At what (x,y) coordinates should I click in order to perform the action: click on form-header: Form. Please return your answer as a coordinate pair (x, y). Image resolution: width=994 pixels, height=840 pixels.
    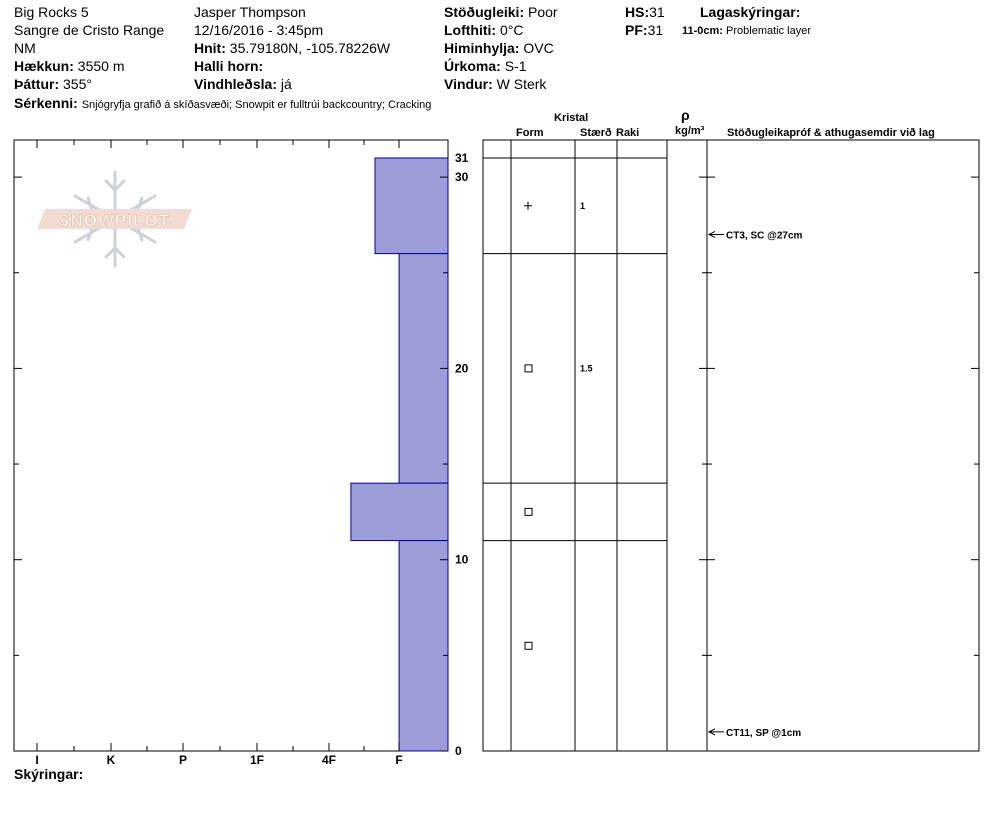
    Looking at the image, I should click on (530, 133).